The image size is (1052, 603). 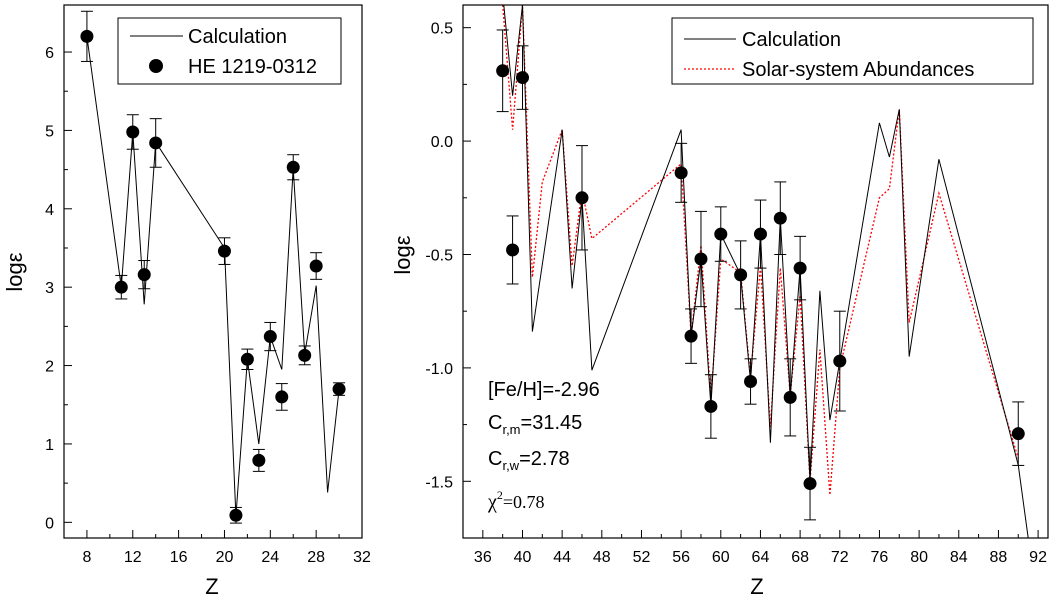 What do you see at coordinates (602, 557) in the screenshot?
I see `right-x-tick-label: 48` at bounding box center [602, 557].